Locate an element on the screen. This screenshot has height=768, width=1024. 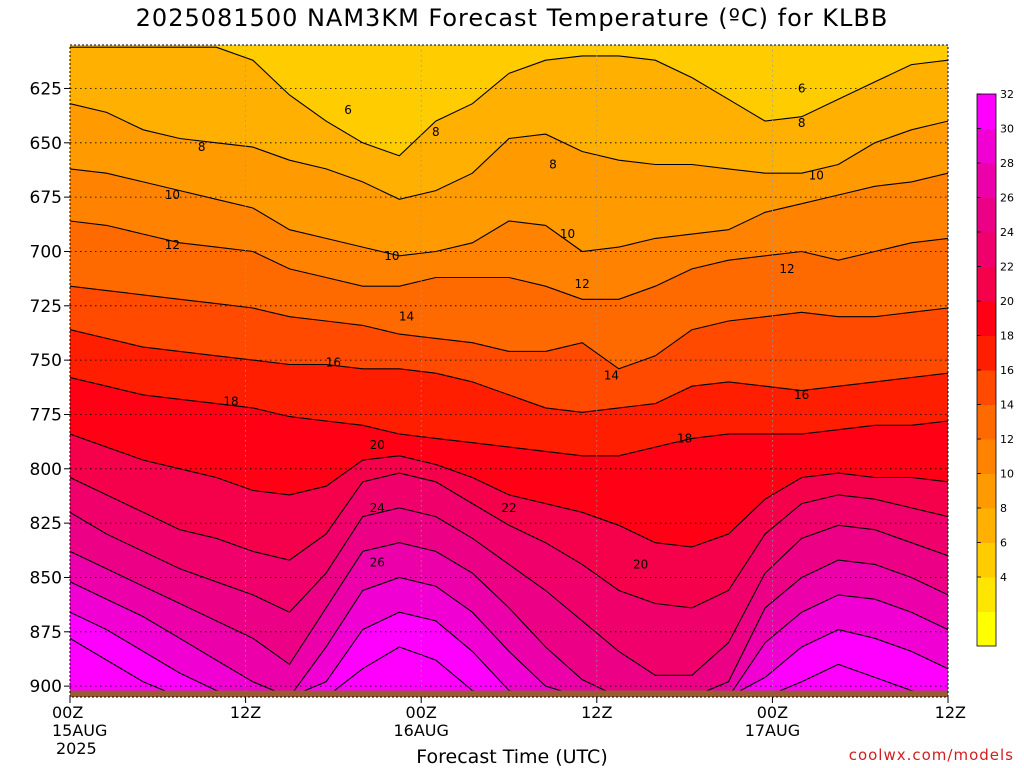
y-tick-label: 675 is located at coordinates (46, 198).